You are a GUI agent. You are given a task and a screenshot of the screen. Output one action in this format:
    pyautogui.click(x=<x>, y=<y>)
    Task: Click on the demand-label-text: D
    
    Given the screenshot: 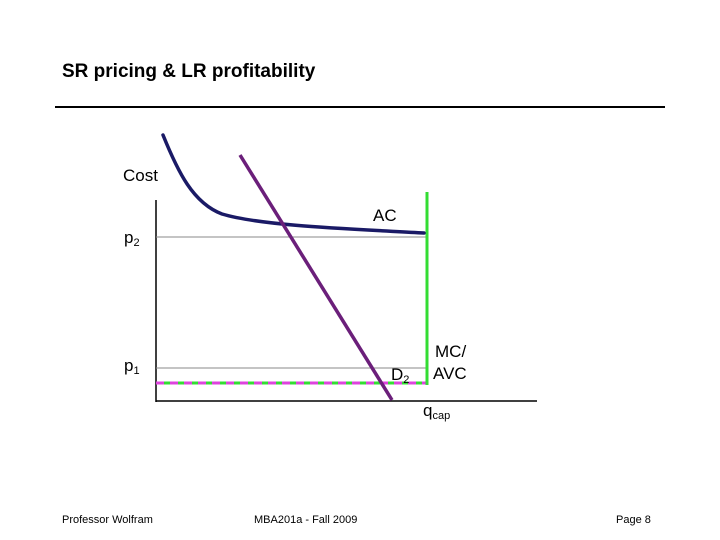 What is the action you would take?
    pyautogui.click(x=397, y=374)
    